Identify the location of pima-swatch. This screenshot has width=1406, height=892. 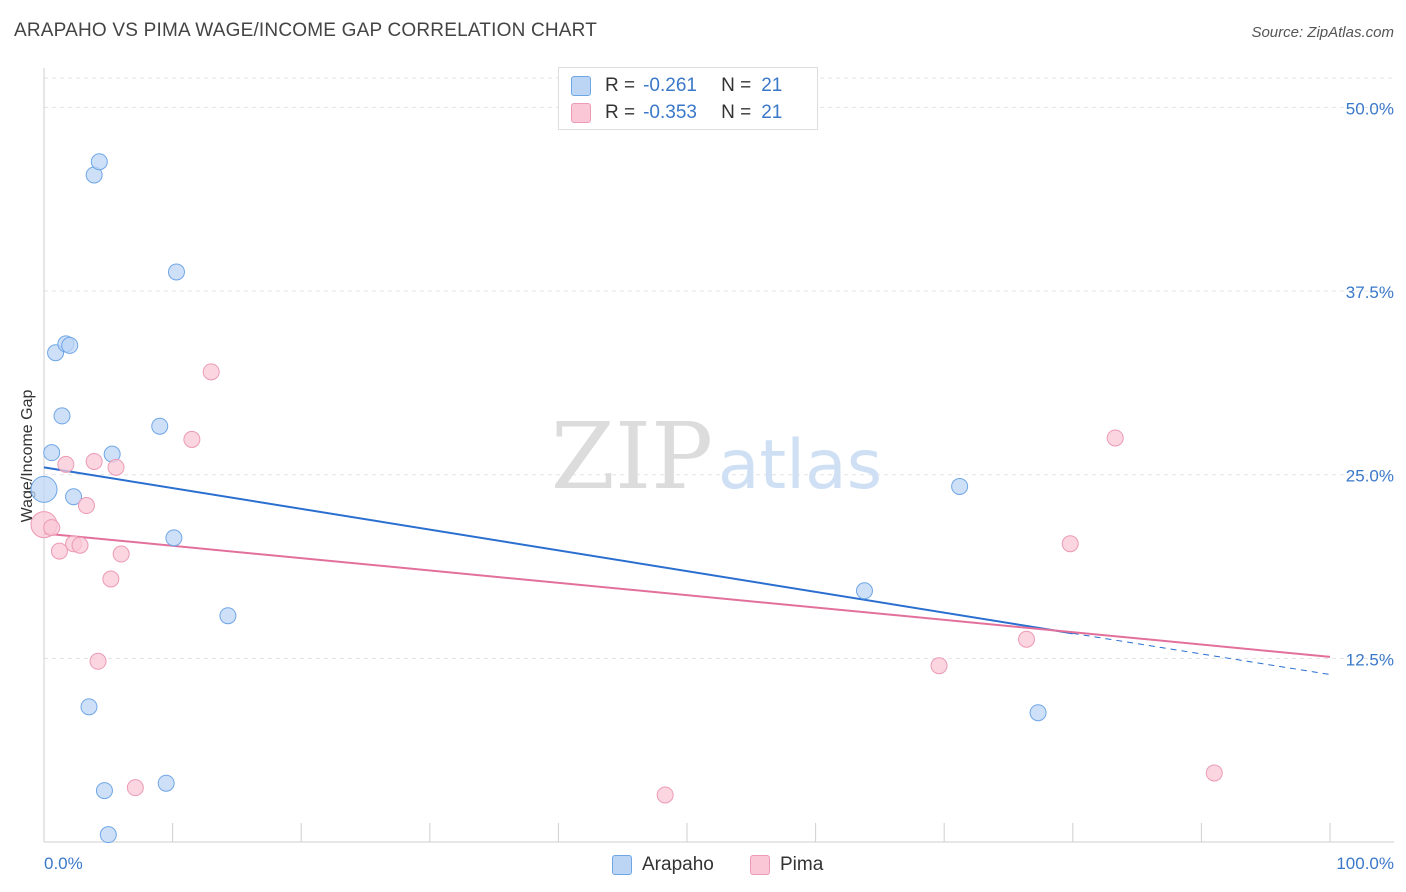
(581, 113).